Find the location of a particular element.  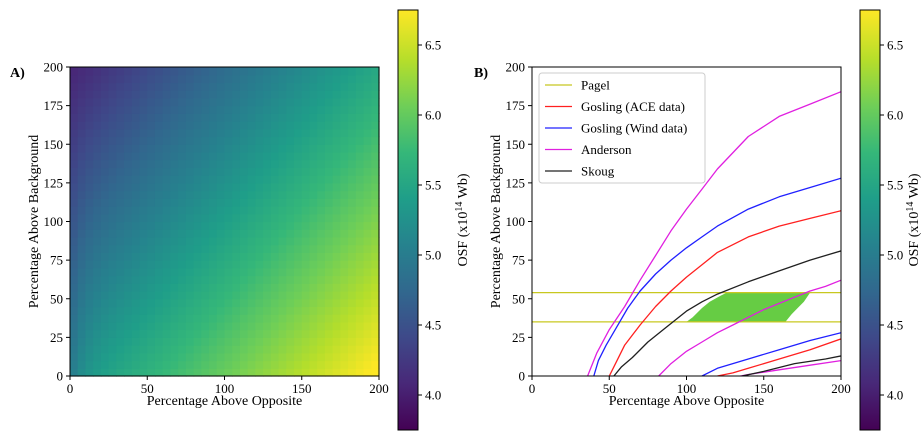

panel-b-y-tick-label: 150 is located at coordinates (516, 144).